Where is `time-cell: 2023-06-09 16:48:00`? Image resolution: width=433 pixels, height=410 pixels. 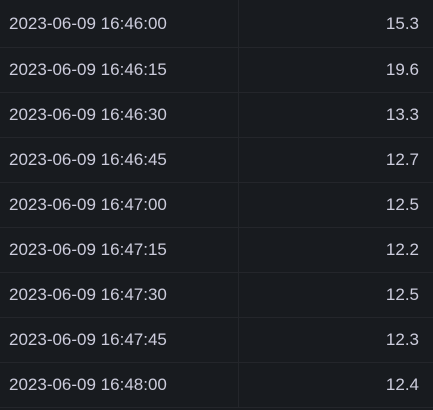 time-cell: 2023-06-09 16:48:00 is located at coordinates (119, 385).